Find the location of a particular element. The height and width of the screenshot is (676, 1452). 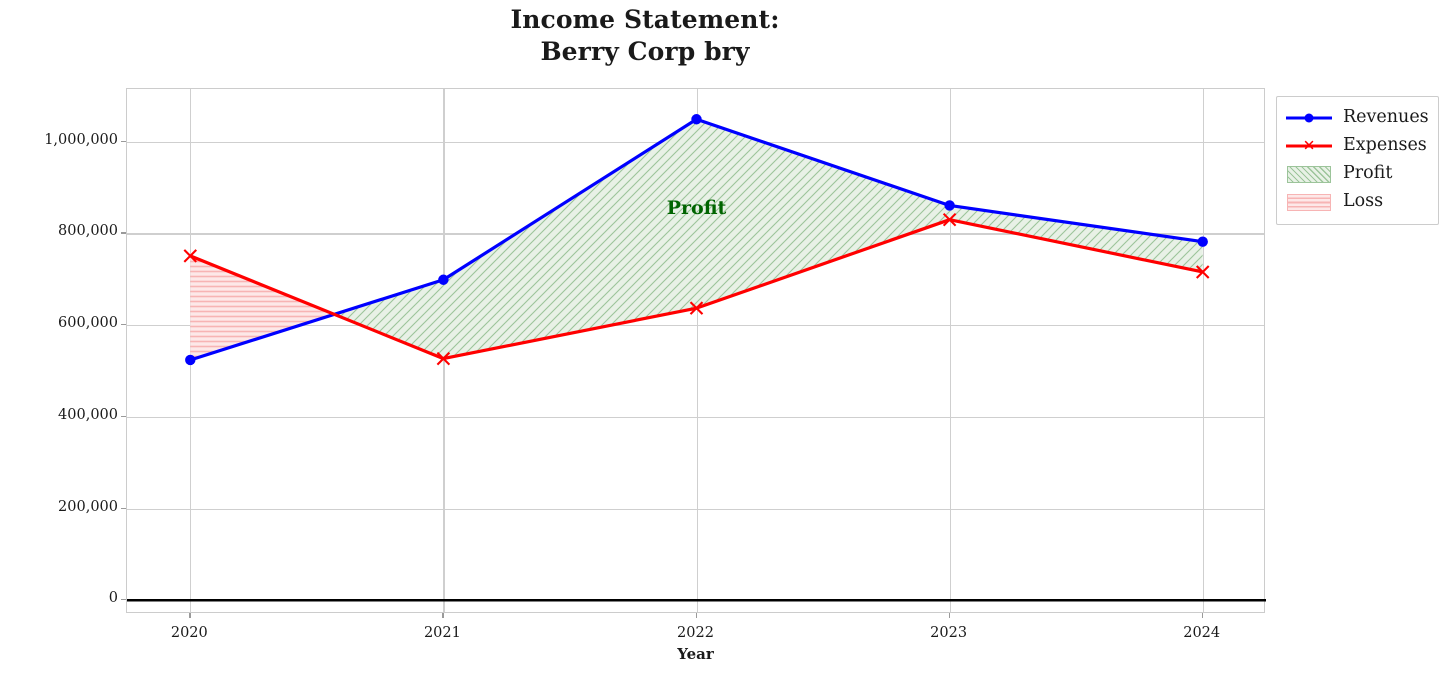

y-tick-label: 800,000 is located at coordinates (88, 231).